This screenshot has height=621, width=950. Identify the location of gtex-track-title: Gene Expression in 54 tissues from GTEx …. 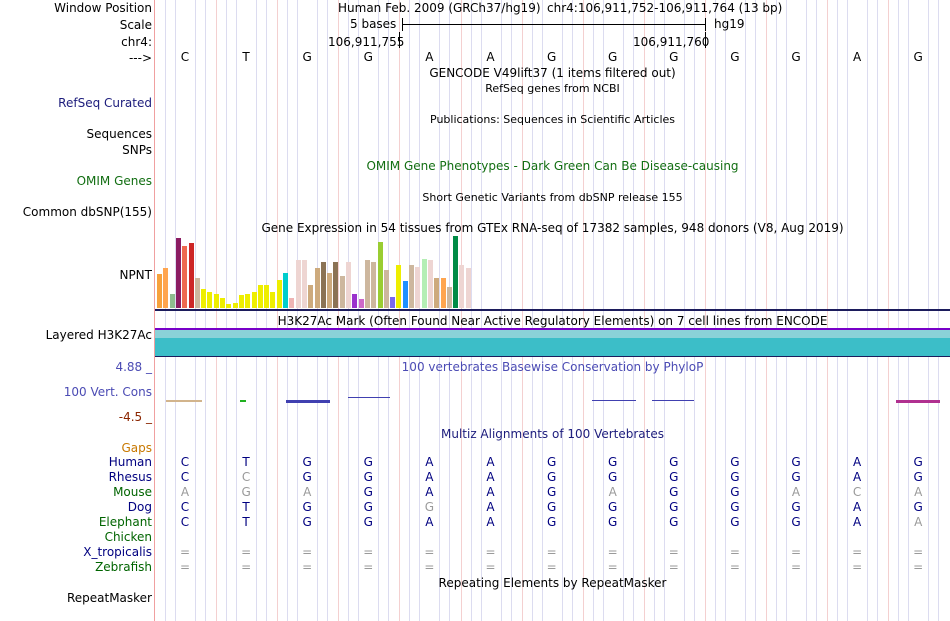
(552, 228).